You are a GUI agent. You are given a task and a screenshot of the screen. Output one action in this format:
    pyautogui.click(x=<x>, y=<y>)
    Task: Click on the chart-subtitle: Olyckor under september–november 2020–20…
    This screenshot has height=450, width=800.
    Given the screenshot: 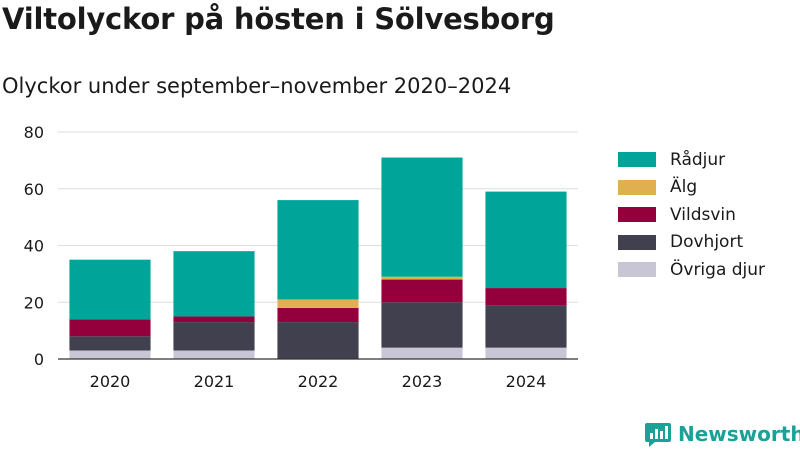 What is the action you would take?
    pyautogui.click(x=257, y=86)
    